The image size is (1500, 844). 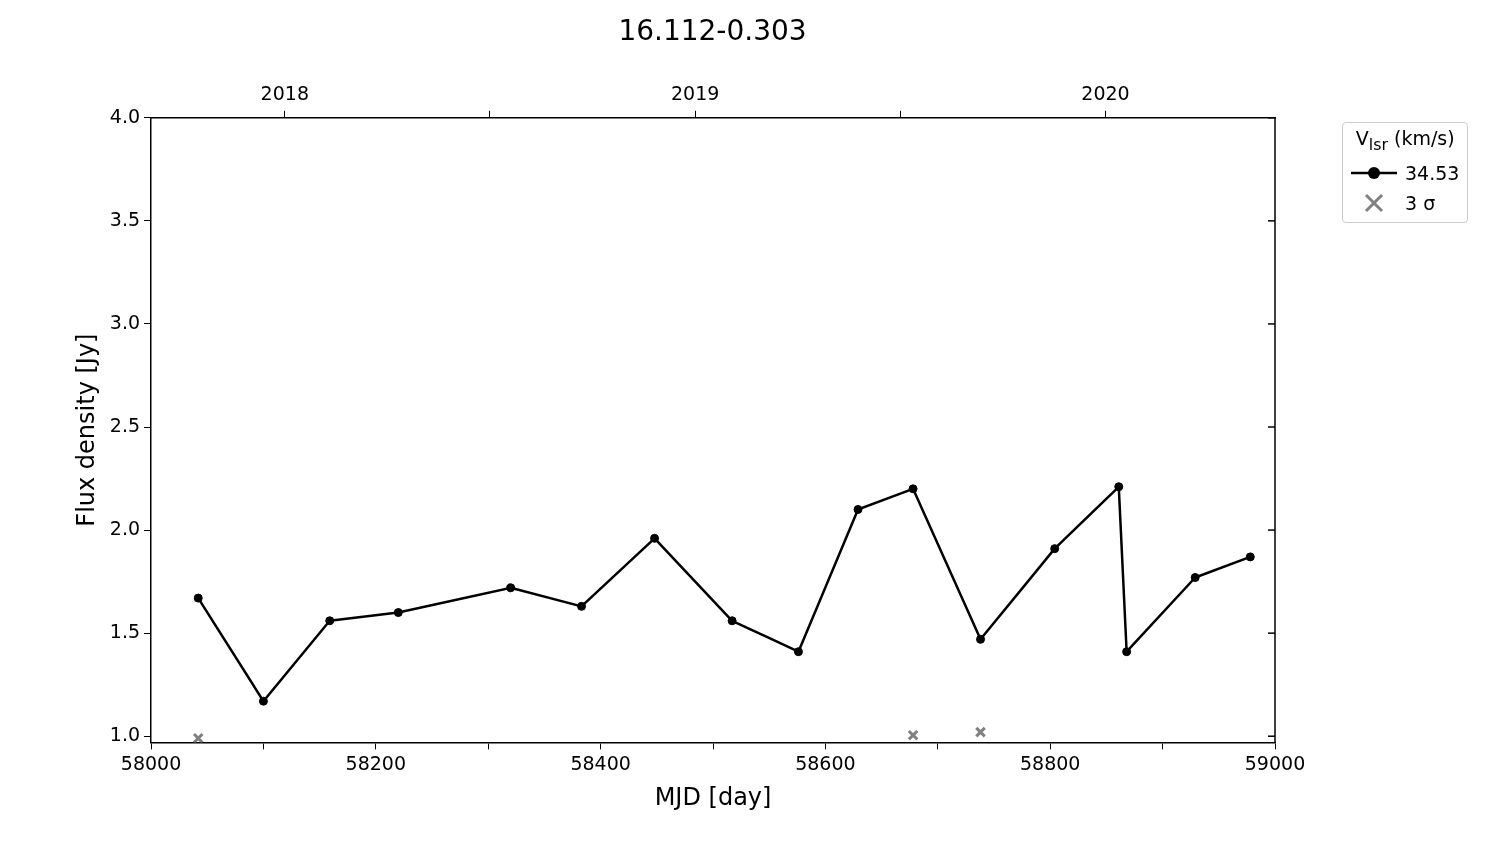 I want to click on x2-tick-label: 2019, so click(x=695, y=93).